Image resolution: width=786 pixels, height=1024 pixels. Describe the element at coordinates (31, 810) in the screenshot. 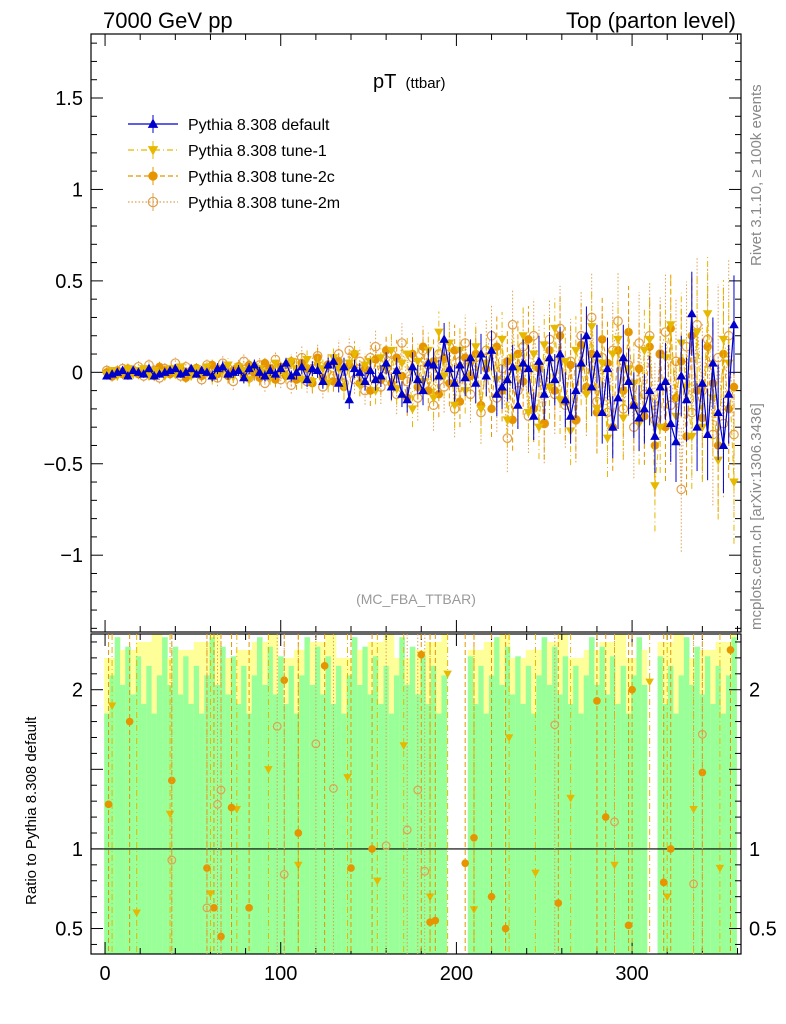

I see `ratio-y-axis-label: Ratio to Pythia 8.308 default` at that location.